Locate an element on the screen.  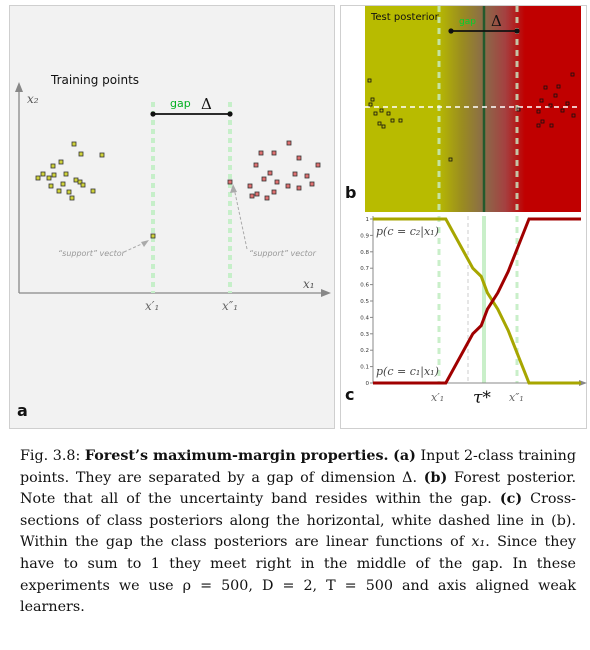
posterior-points-left is located at coordinates (410, 120).